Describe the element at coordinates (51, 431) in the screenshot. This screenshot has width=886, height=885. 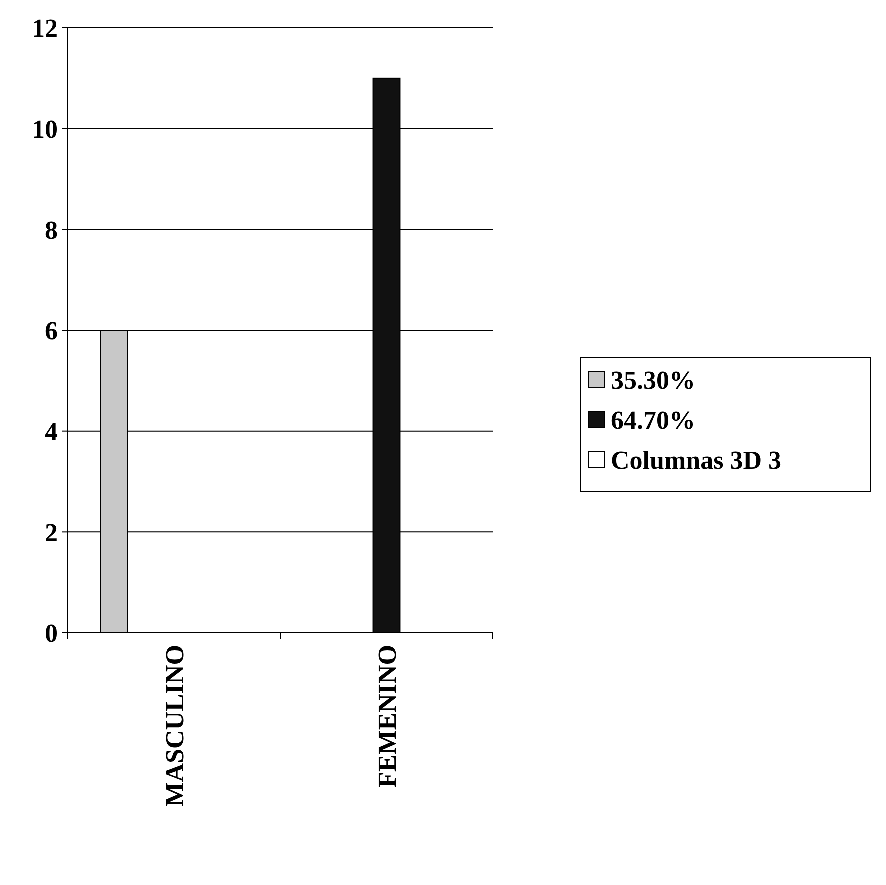
I see `y-tick-label: 4` at that location.